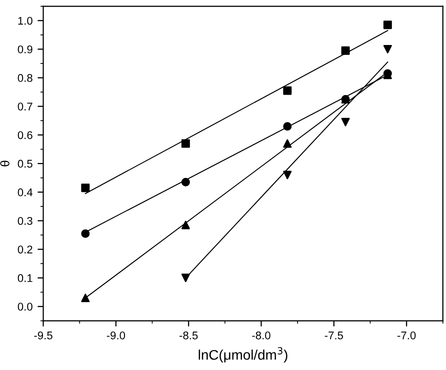 The width and height of the screenshot is (446, 370). I want to click on y-tick-label: 0.8, so click(25, 78).